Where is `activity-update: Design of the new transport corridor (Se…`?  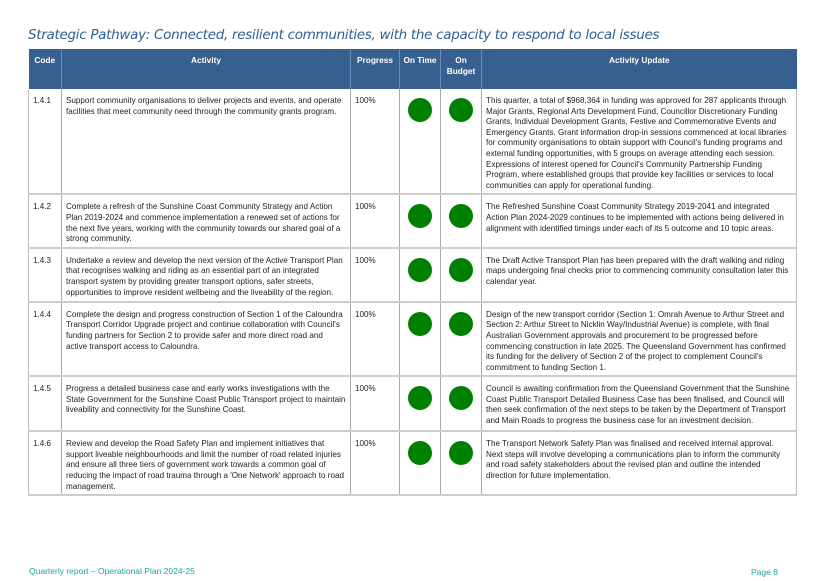 activity-update: Design of the new transport corridor (Se… is located at coordinates (639, 339).